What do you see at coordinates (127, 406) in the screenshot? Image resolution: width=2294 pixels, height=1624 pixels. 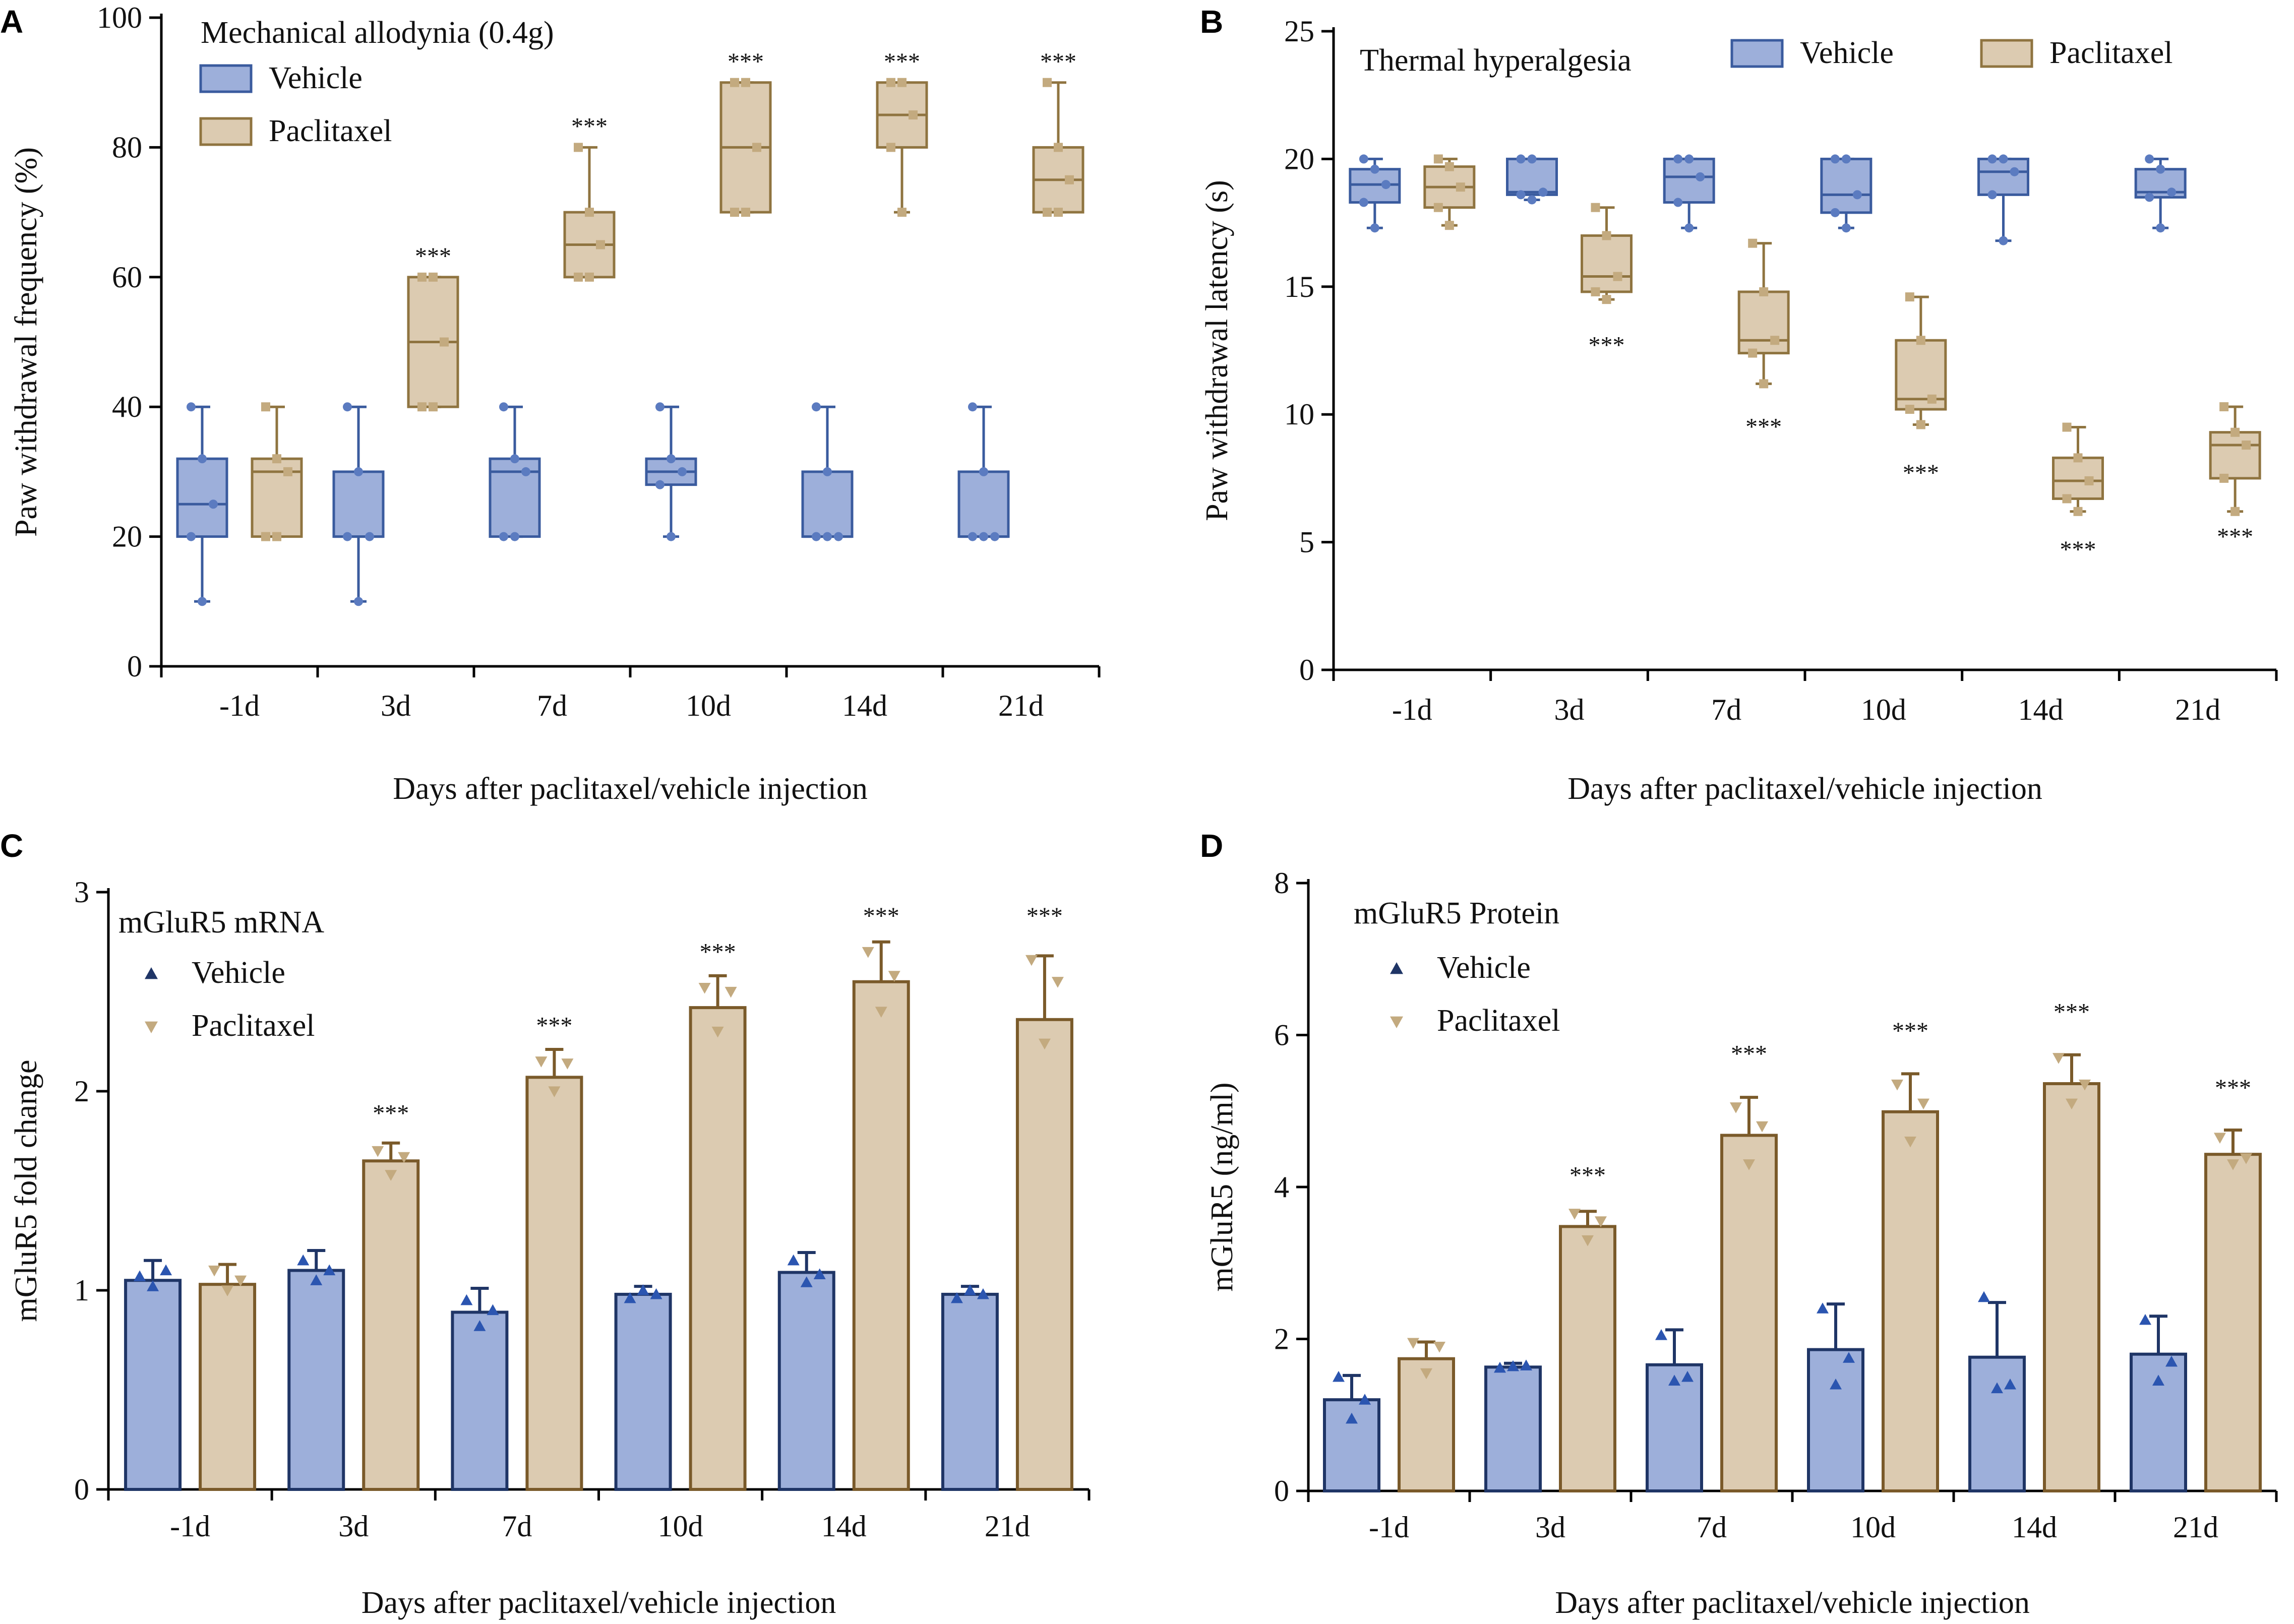 I see `y-tick-label: 40` at bounding box center [127, 406].